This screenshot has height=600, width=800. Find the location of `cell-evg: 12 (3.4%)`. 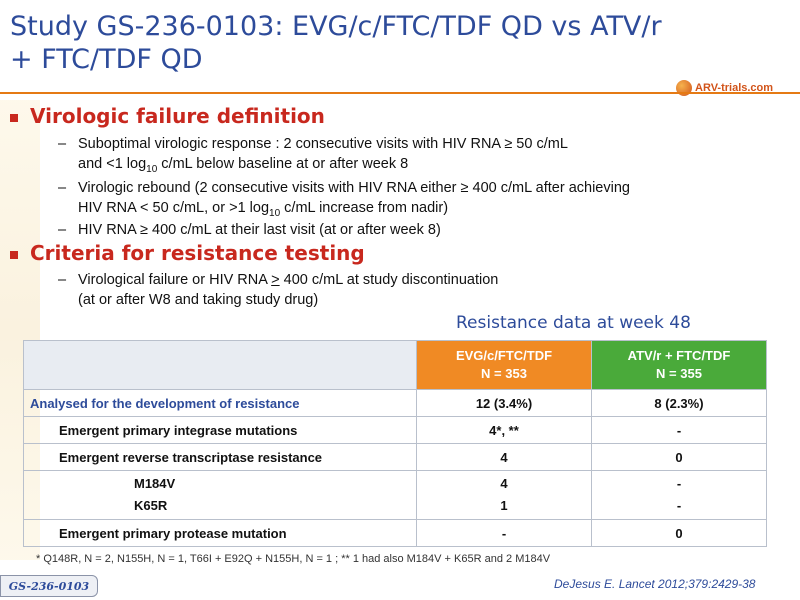

cell-evg: 12 (3.4%) is located at coordinates (504, 403).